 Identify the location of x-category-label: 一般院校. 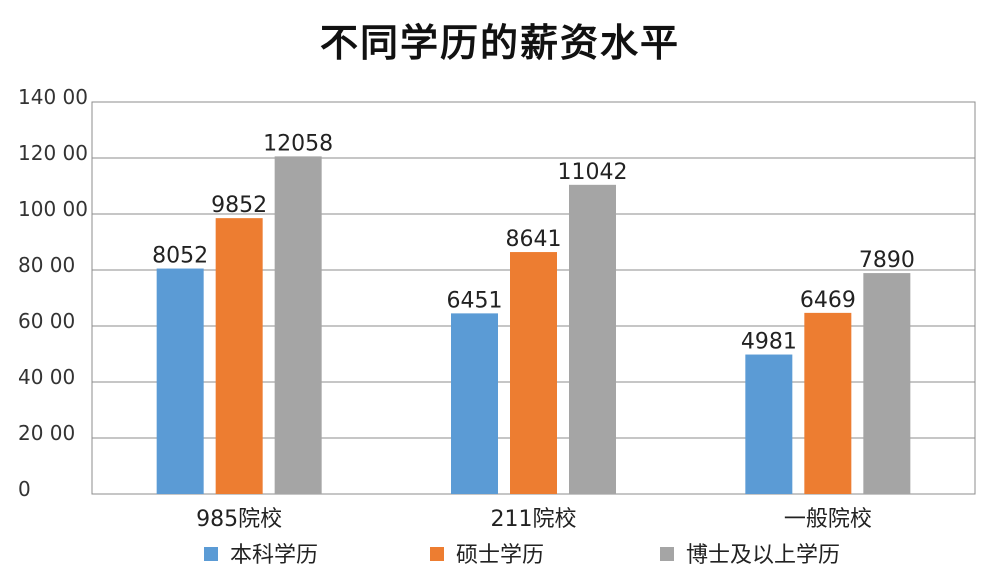
(828, 519).